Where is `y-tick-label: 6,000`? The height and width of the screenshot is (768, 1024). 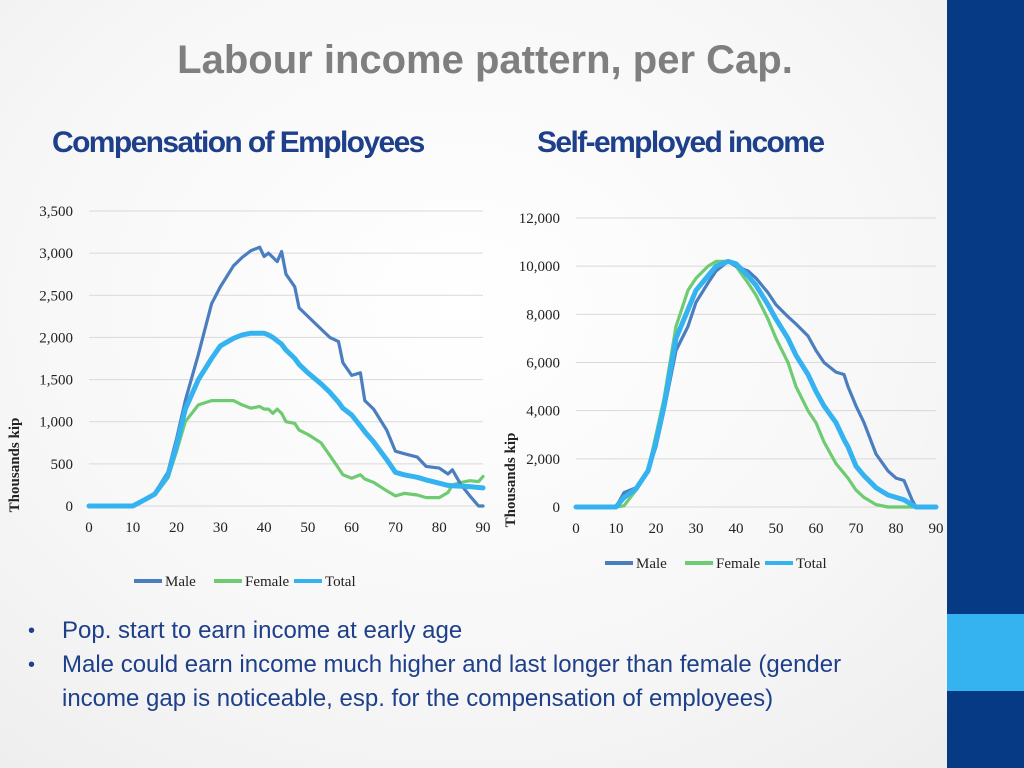 y-tick-label: 6,000 is located at coordinates (543, 364).